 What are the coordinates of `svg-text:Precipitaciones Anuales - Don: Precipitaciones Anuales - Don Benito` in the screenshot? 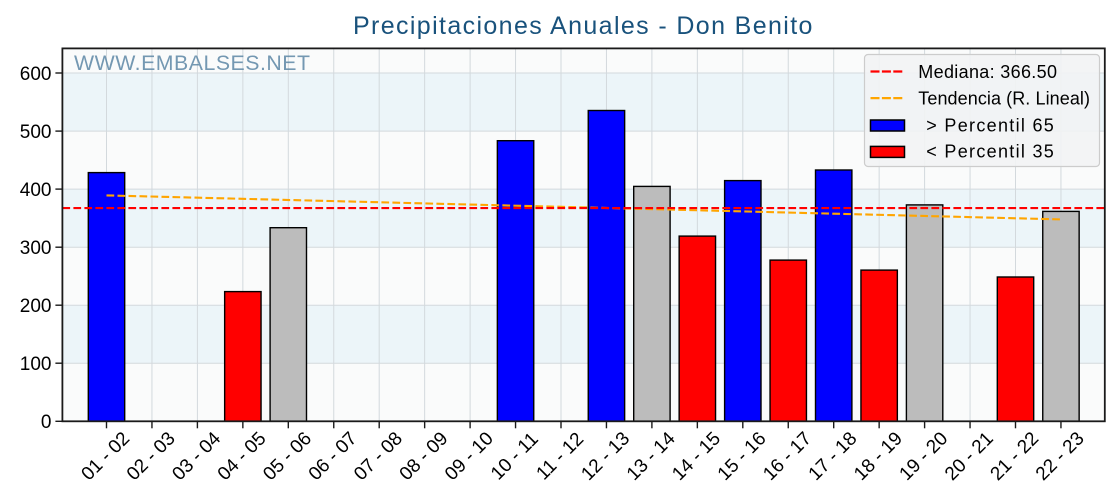 It's located at (582, 26).